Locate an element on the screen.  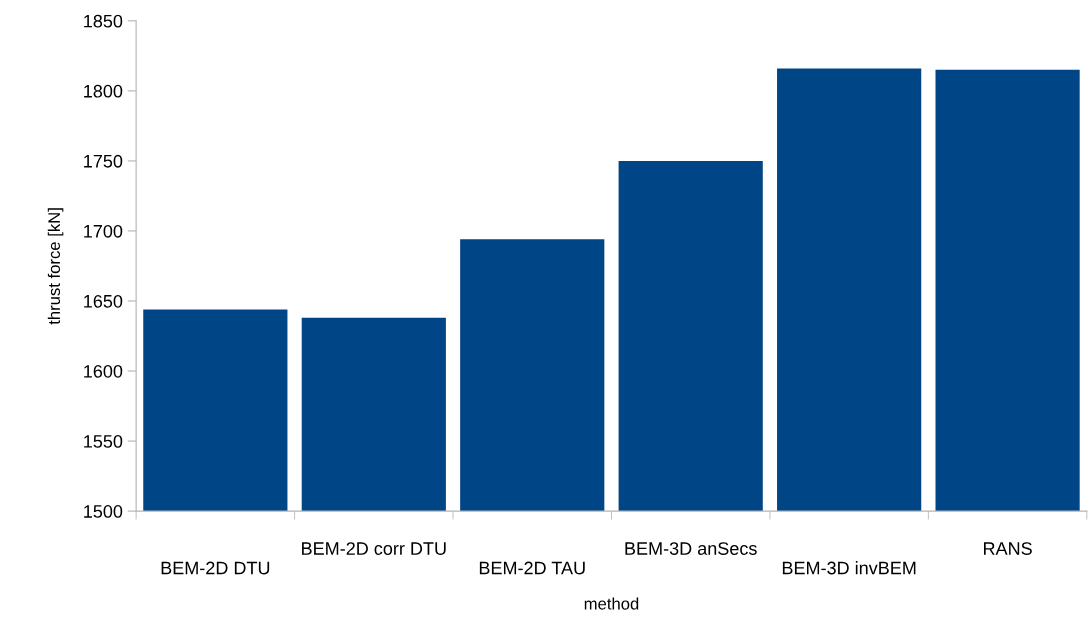
y-tick-label: 1700 is located at coordinates (103, 231).